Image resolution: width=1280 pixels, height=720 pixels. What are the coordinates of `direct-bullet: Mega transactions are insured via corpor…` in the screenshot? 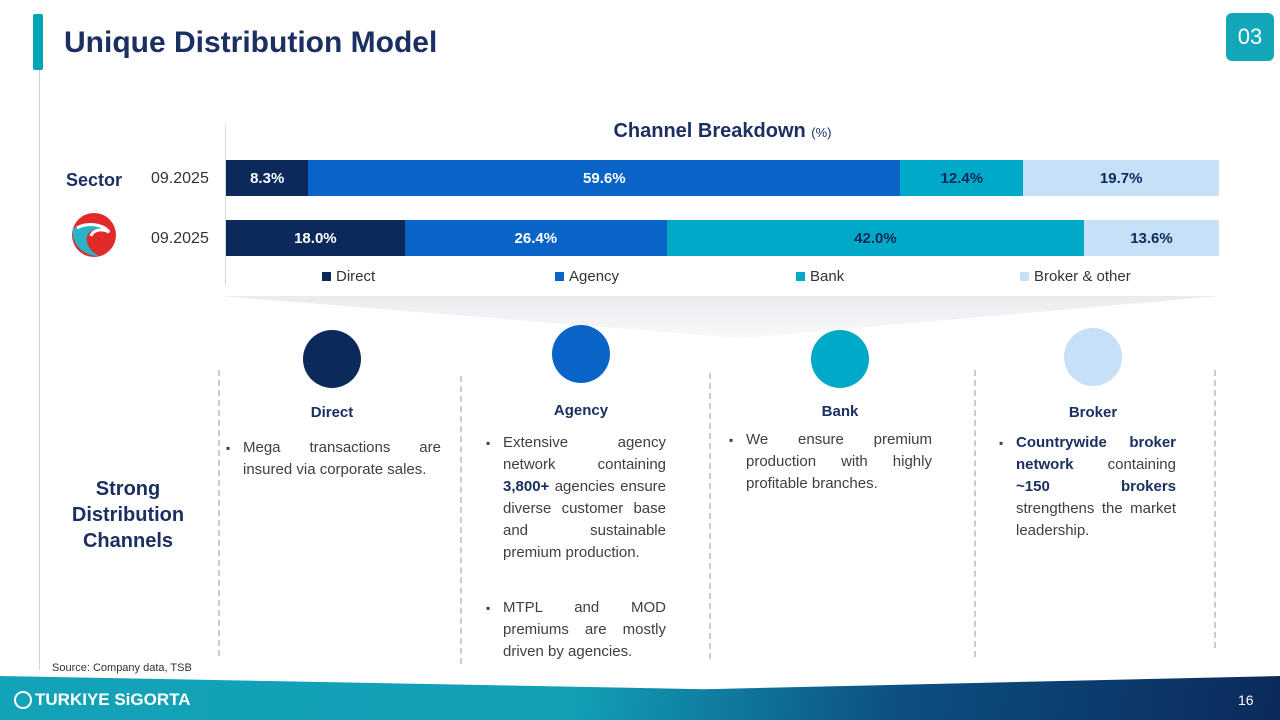 It's located at (333, 459).